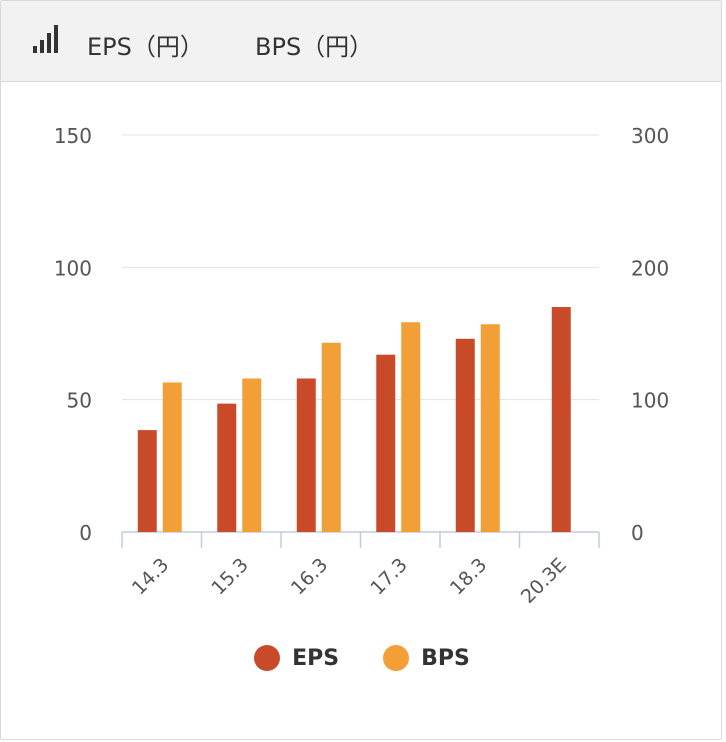 This screenshot has width=726, height=742. I want to click on legend-item-bps: BPS, so click(426, 658).